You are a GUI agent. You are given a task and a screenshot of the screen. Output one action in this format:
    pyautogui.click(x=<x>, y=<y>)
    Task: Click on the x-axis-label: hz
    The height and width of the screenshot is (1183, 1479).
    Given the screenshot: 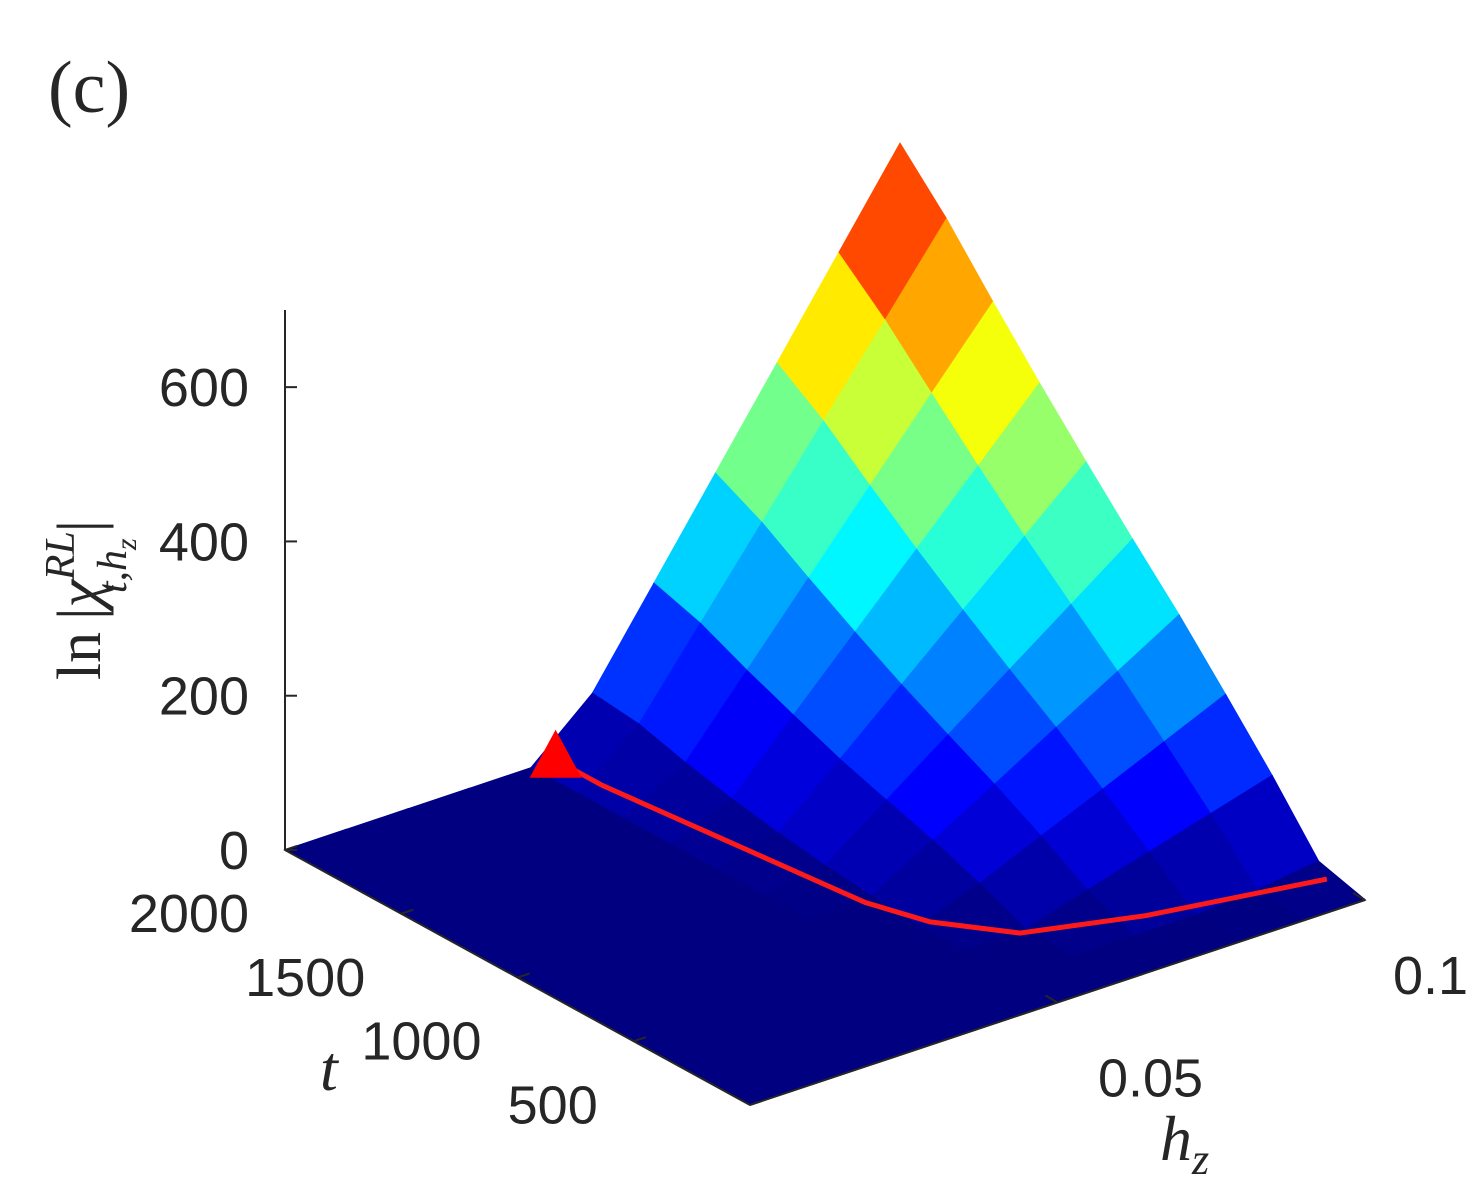 What is the action you would take?
    pyautogui.click(x=1184, y=1143)
    